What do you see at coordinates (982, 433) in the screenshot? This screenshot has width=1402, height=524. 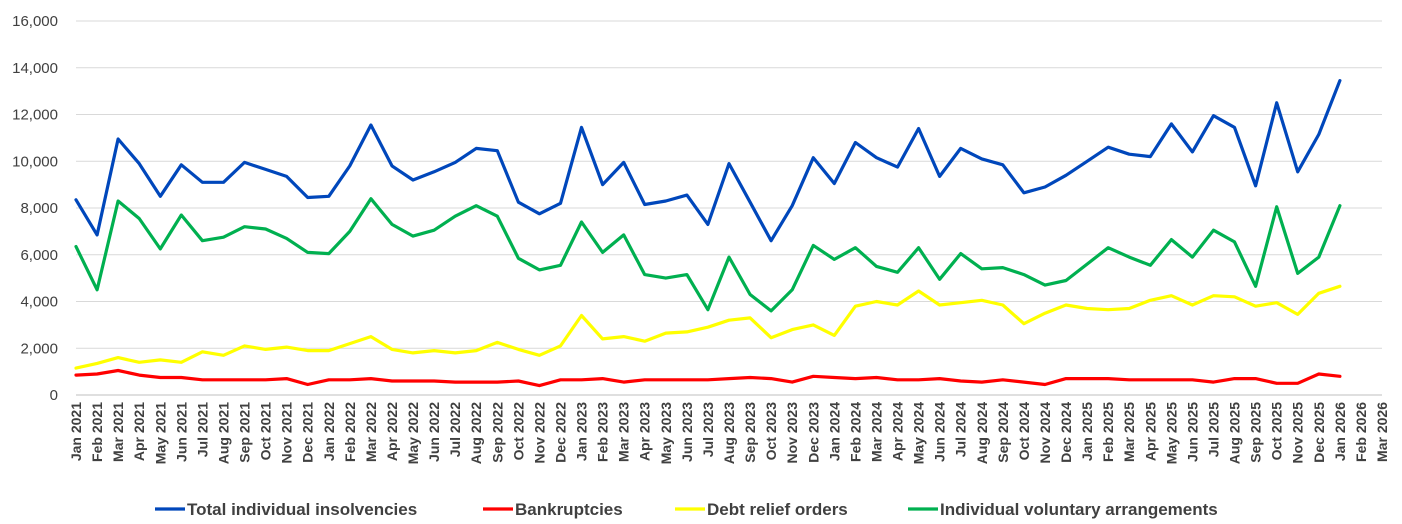 I see `x-tick-label: Aug 2024` at bounding box center [982, 433].